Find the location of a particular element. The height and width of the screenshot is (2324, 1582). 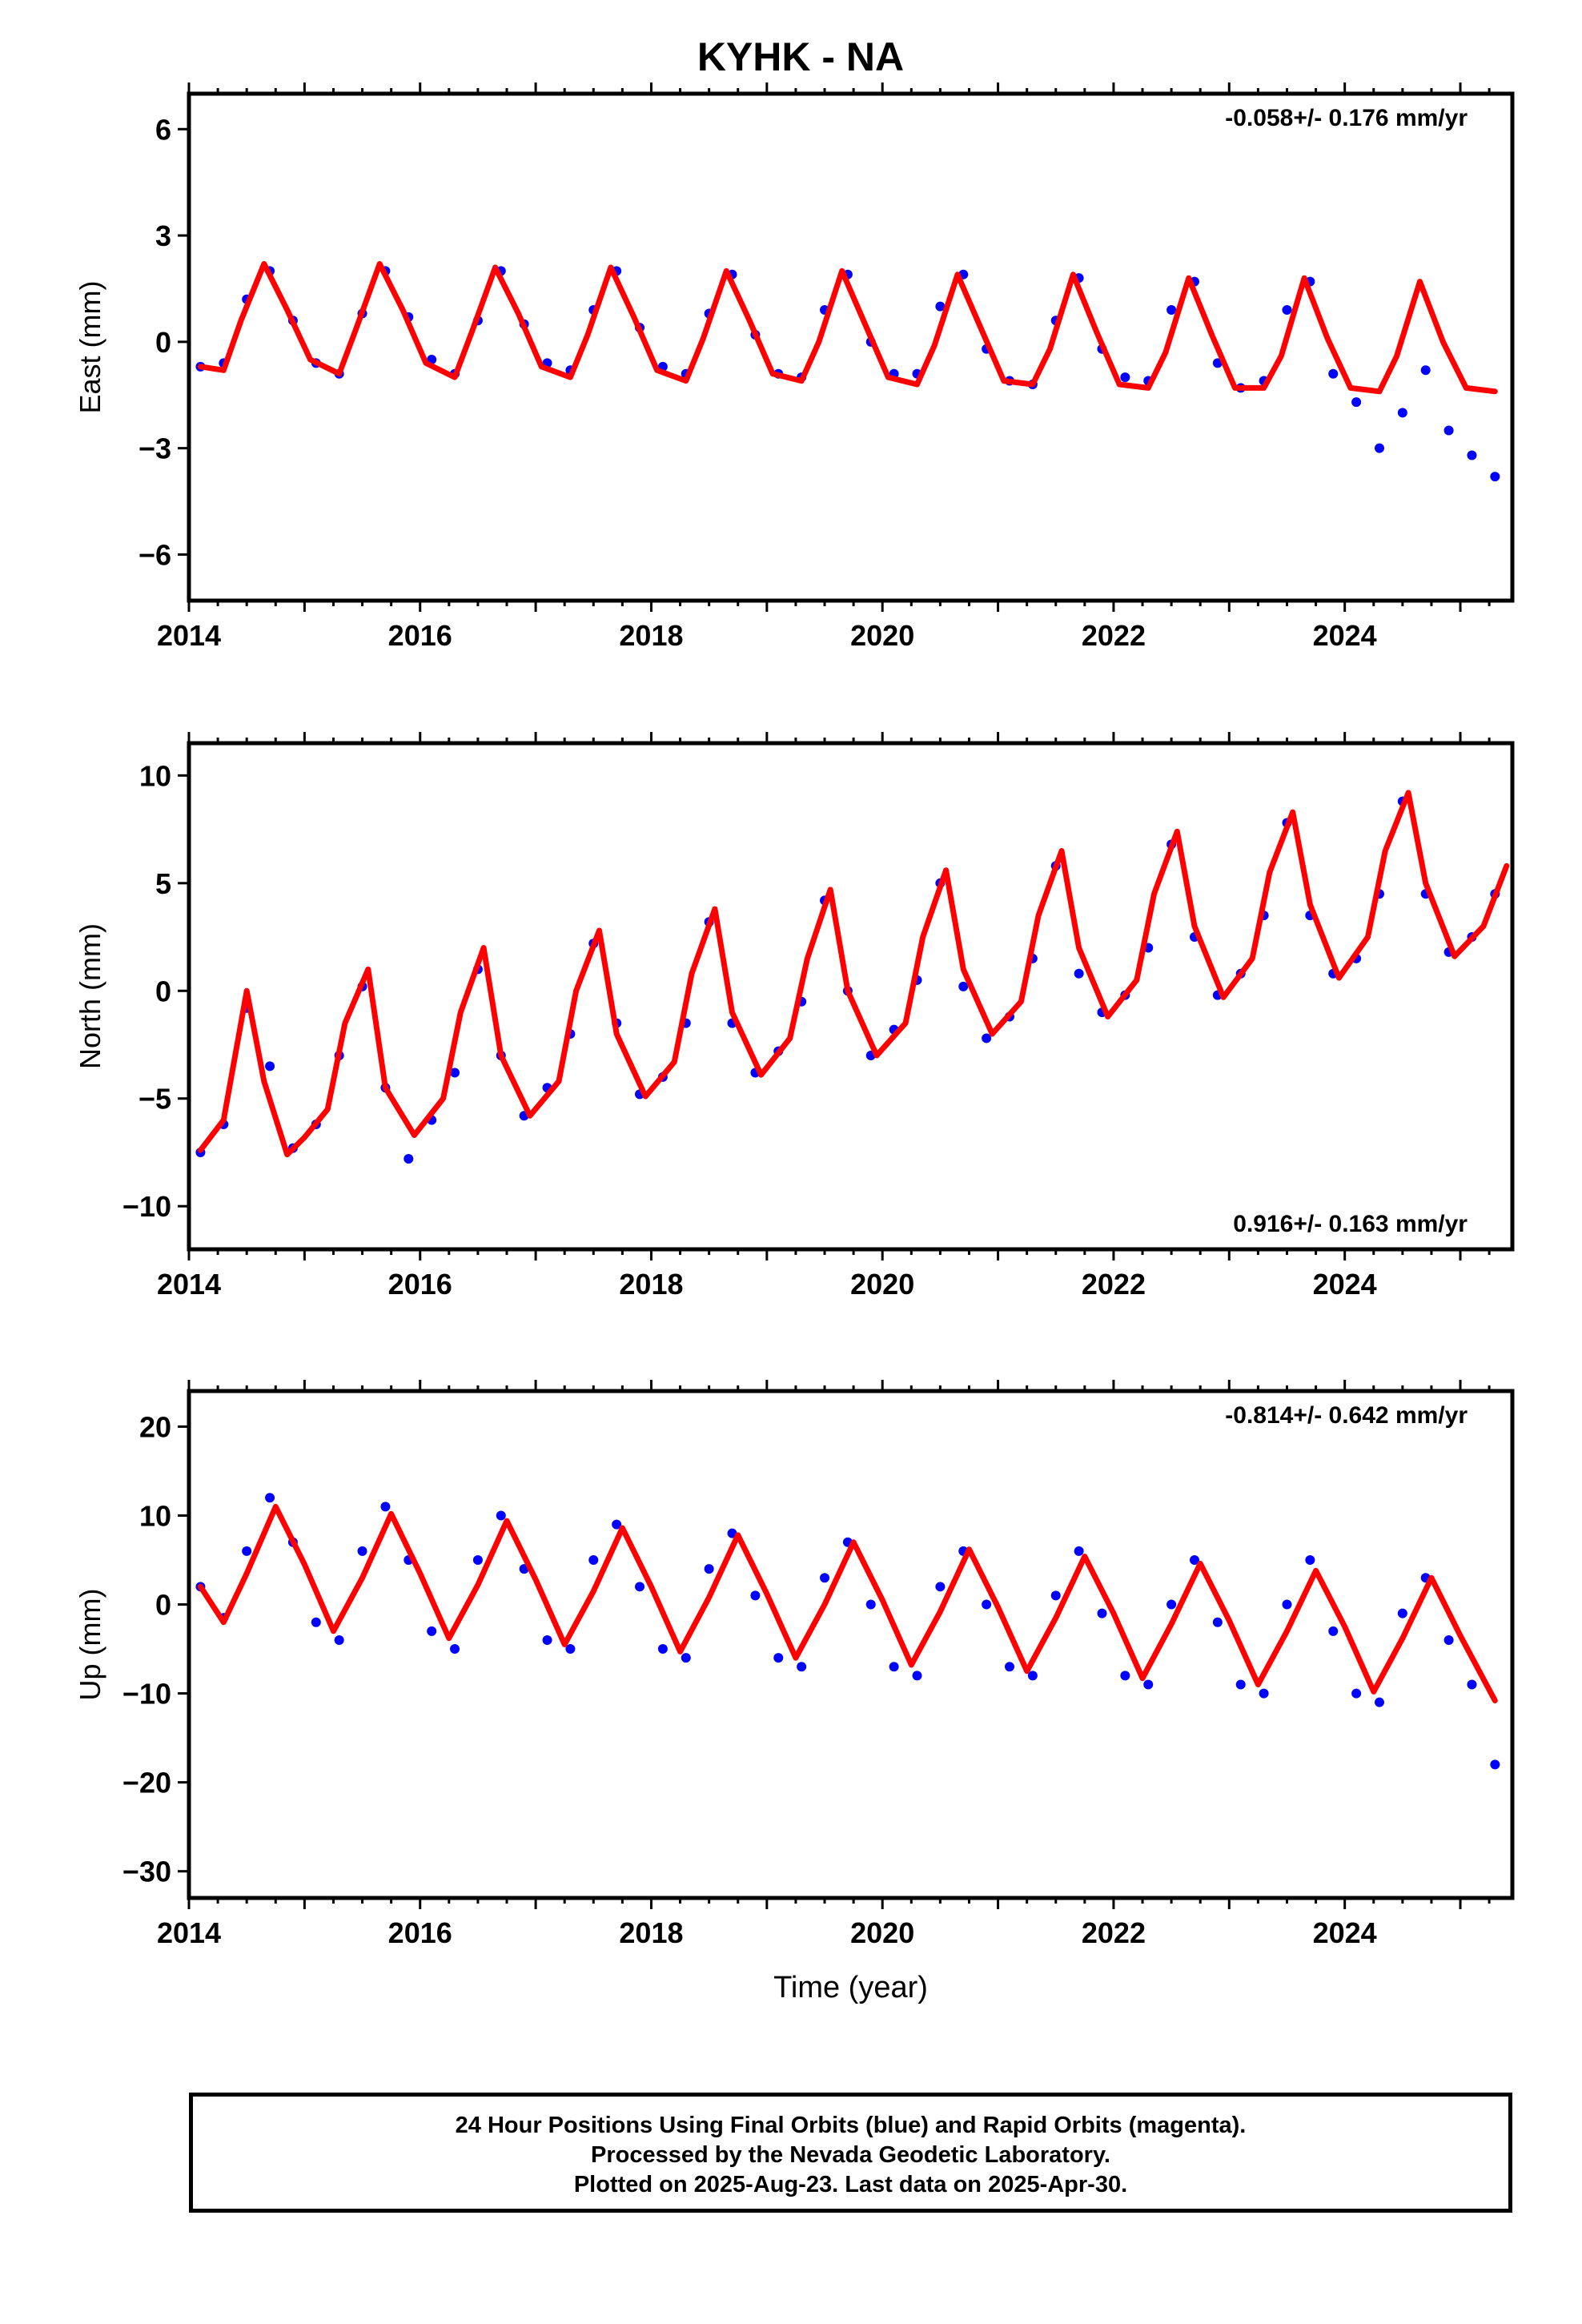

east-y-tick-label: 3 is located at coordinates (163, 235).